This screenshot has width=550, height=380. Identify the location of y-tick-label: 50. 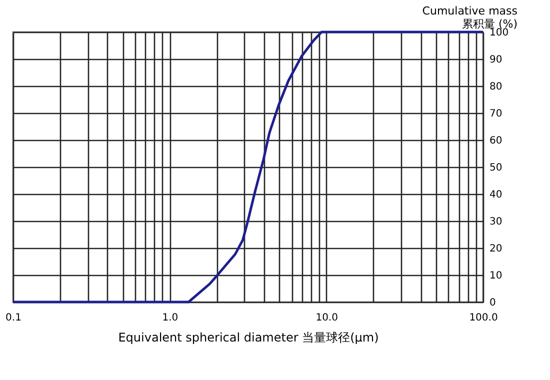
(496, 168).